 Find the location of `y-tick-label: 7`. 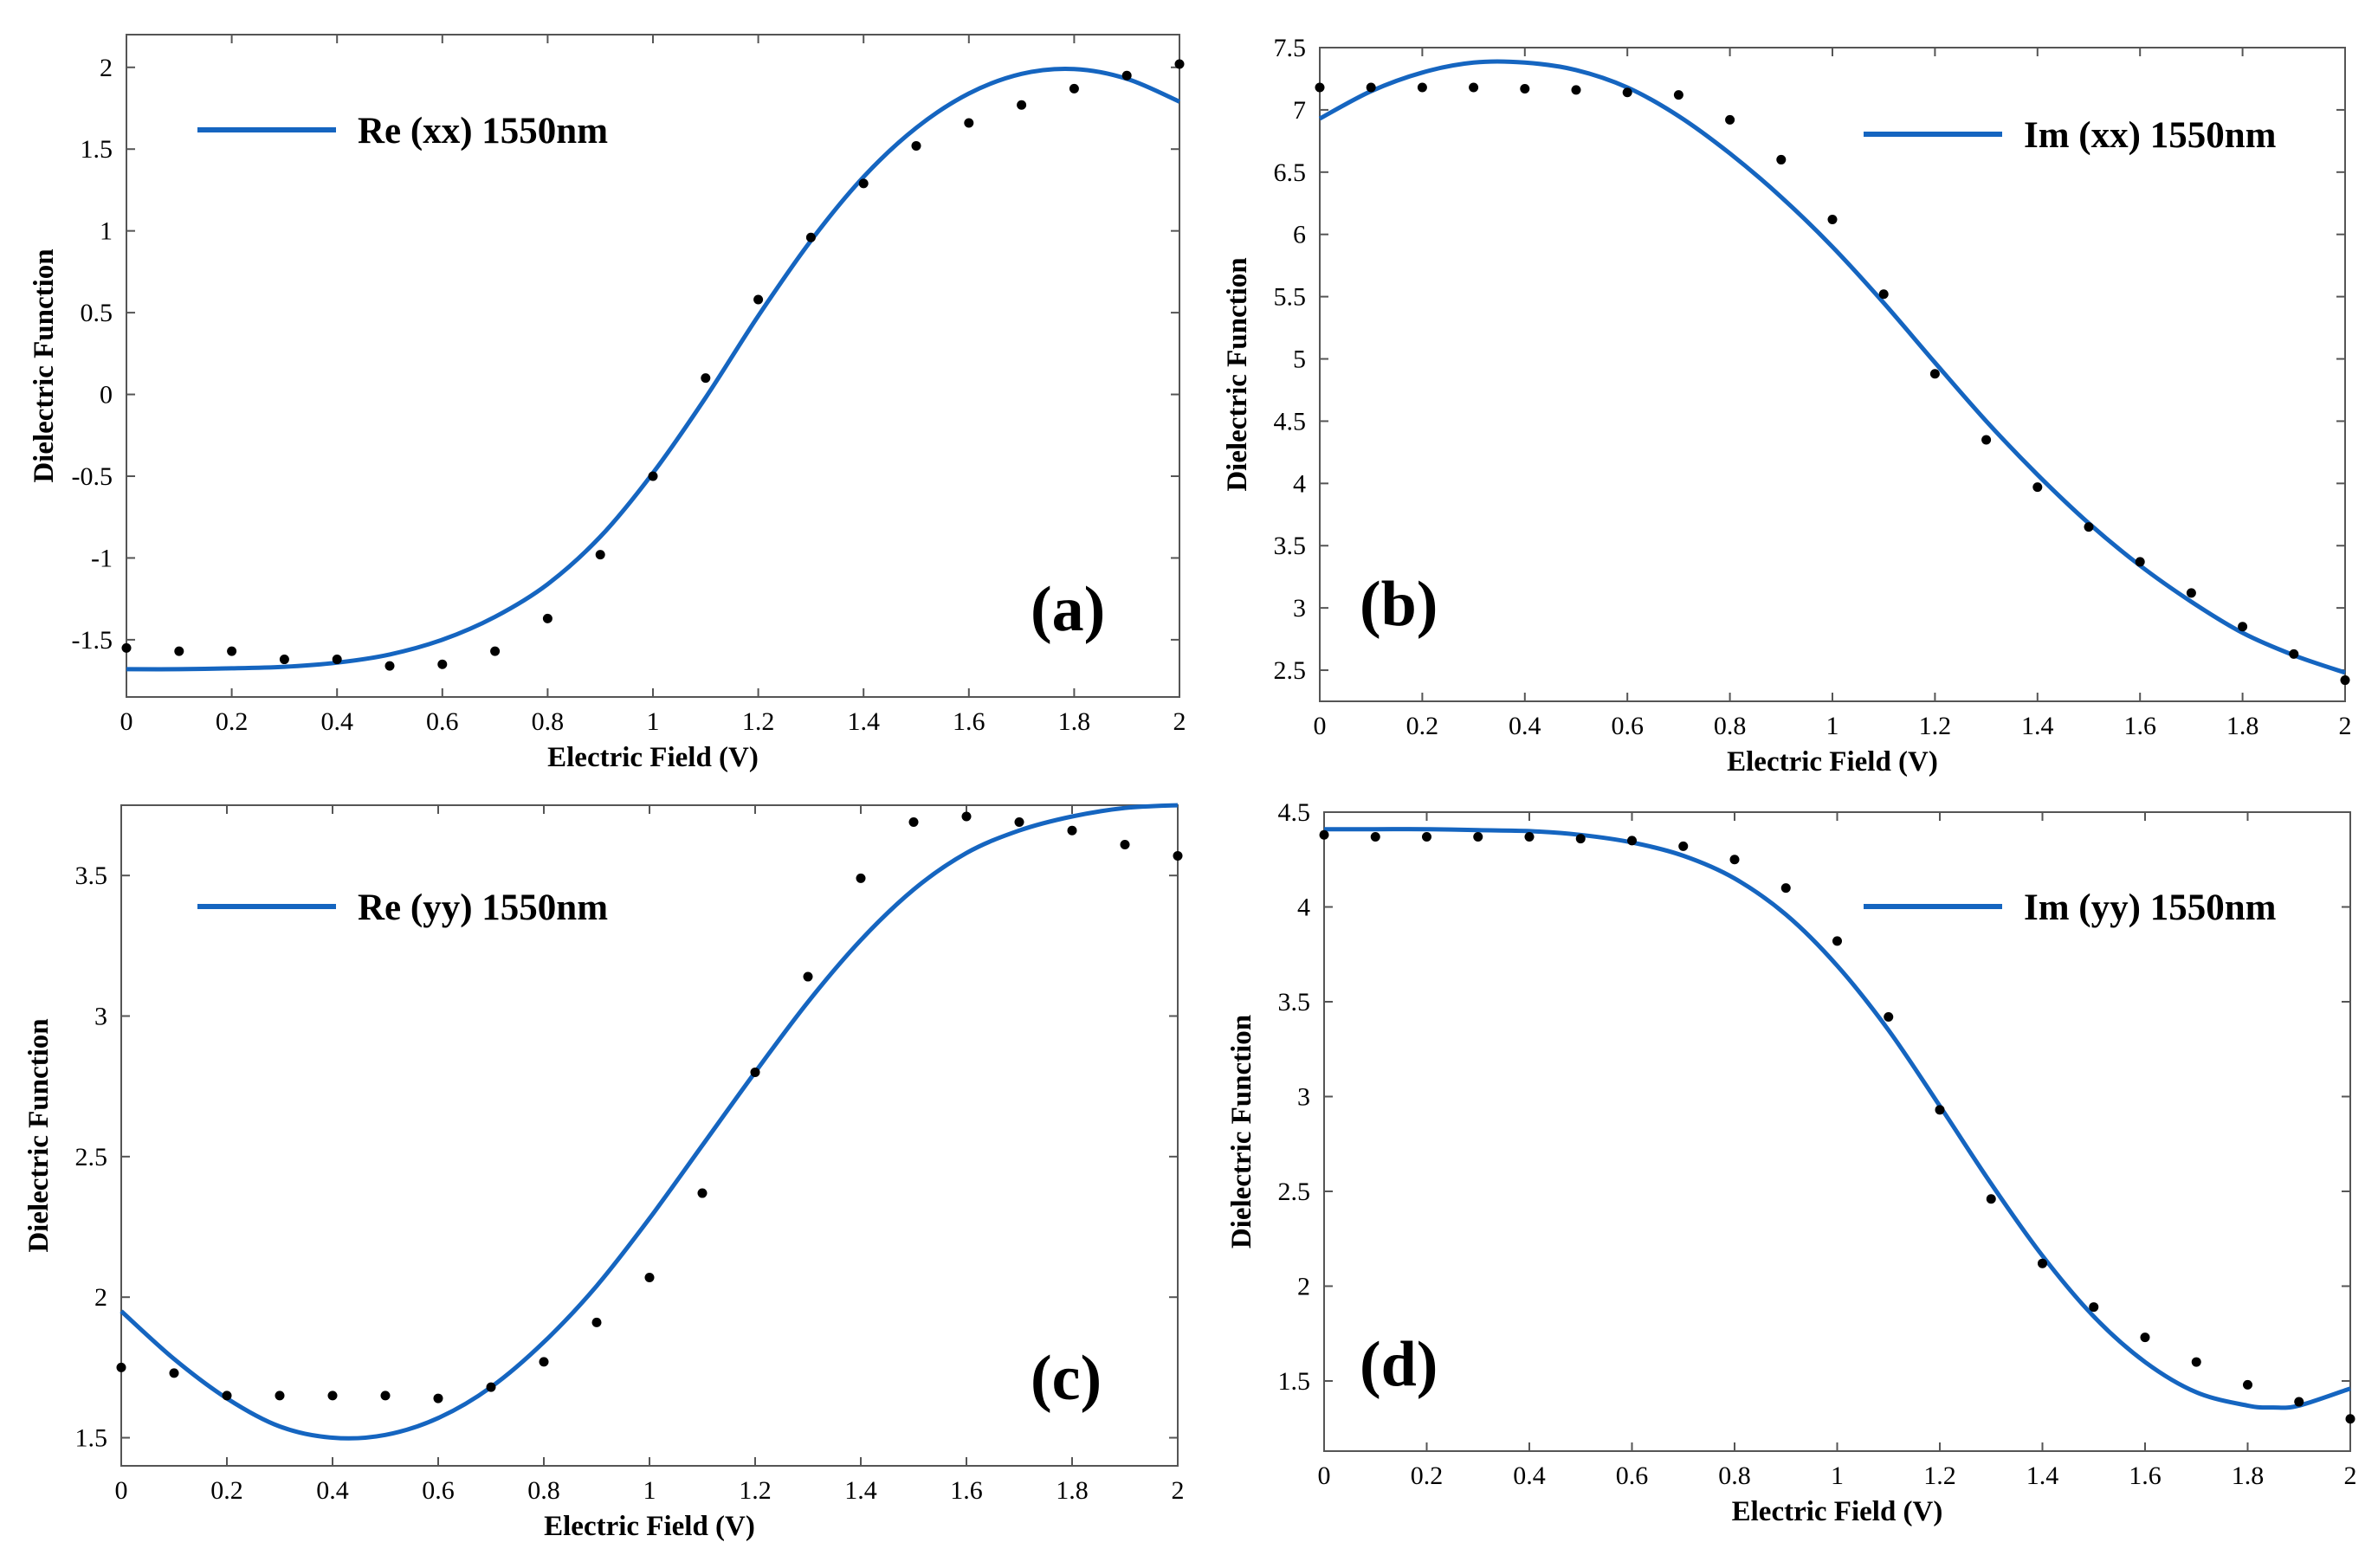

y-tick-label: 7 is located at coordinates (1299, 111).